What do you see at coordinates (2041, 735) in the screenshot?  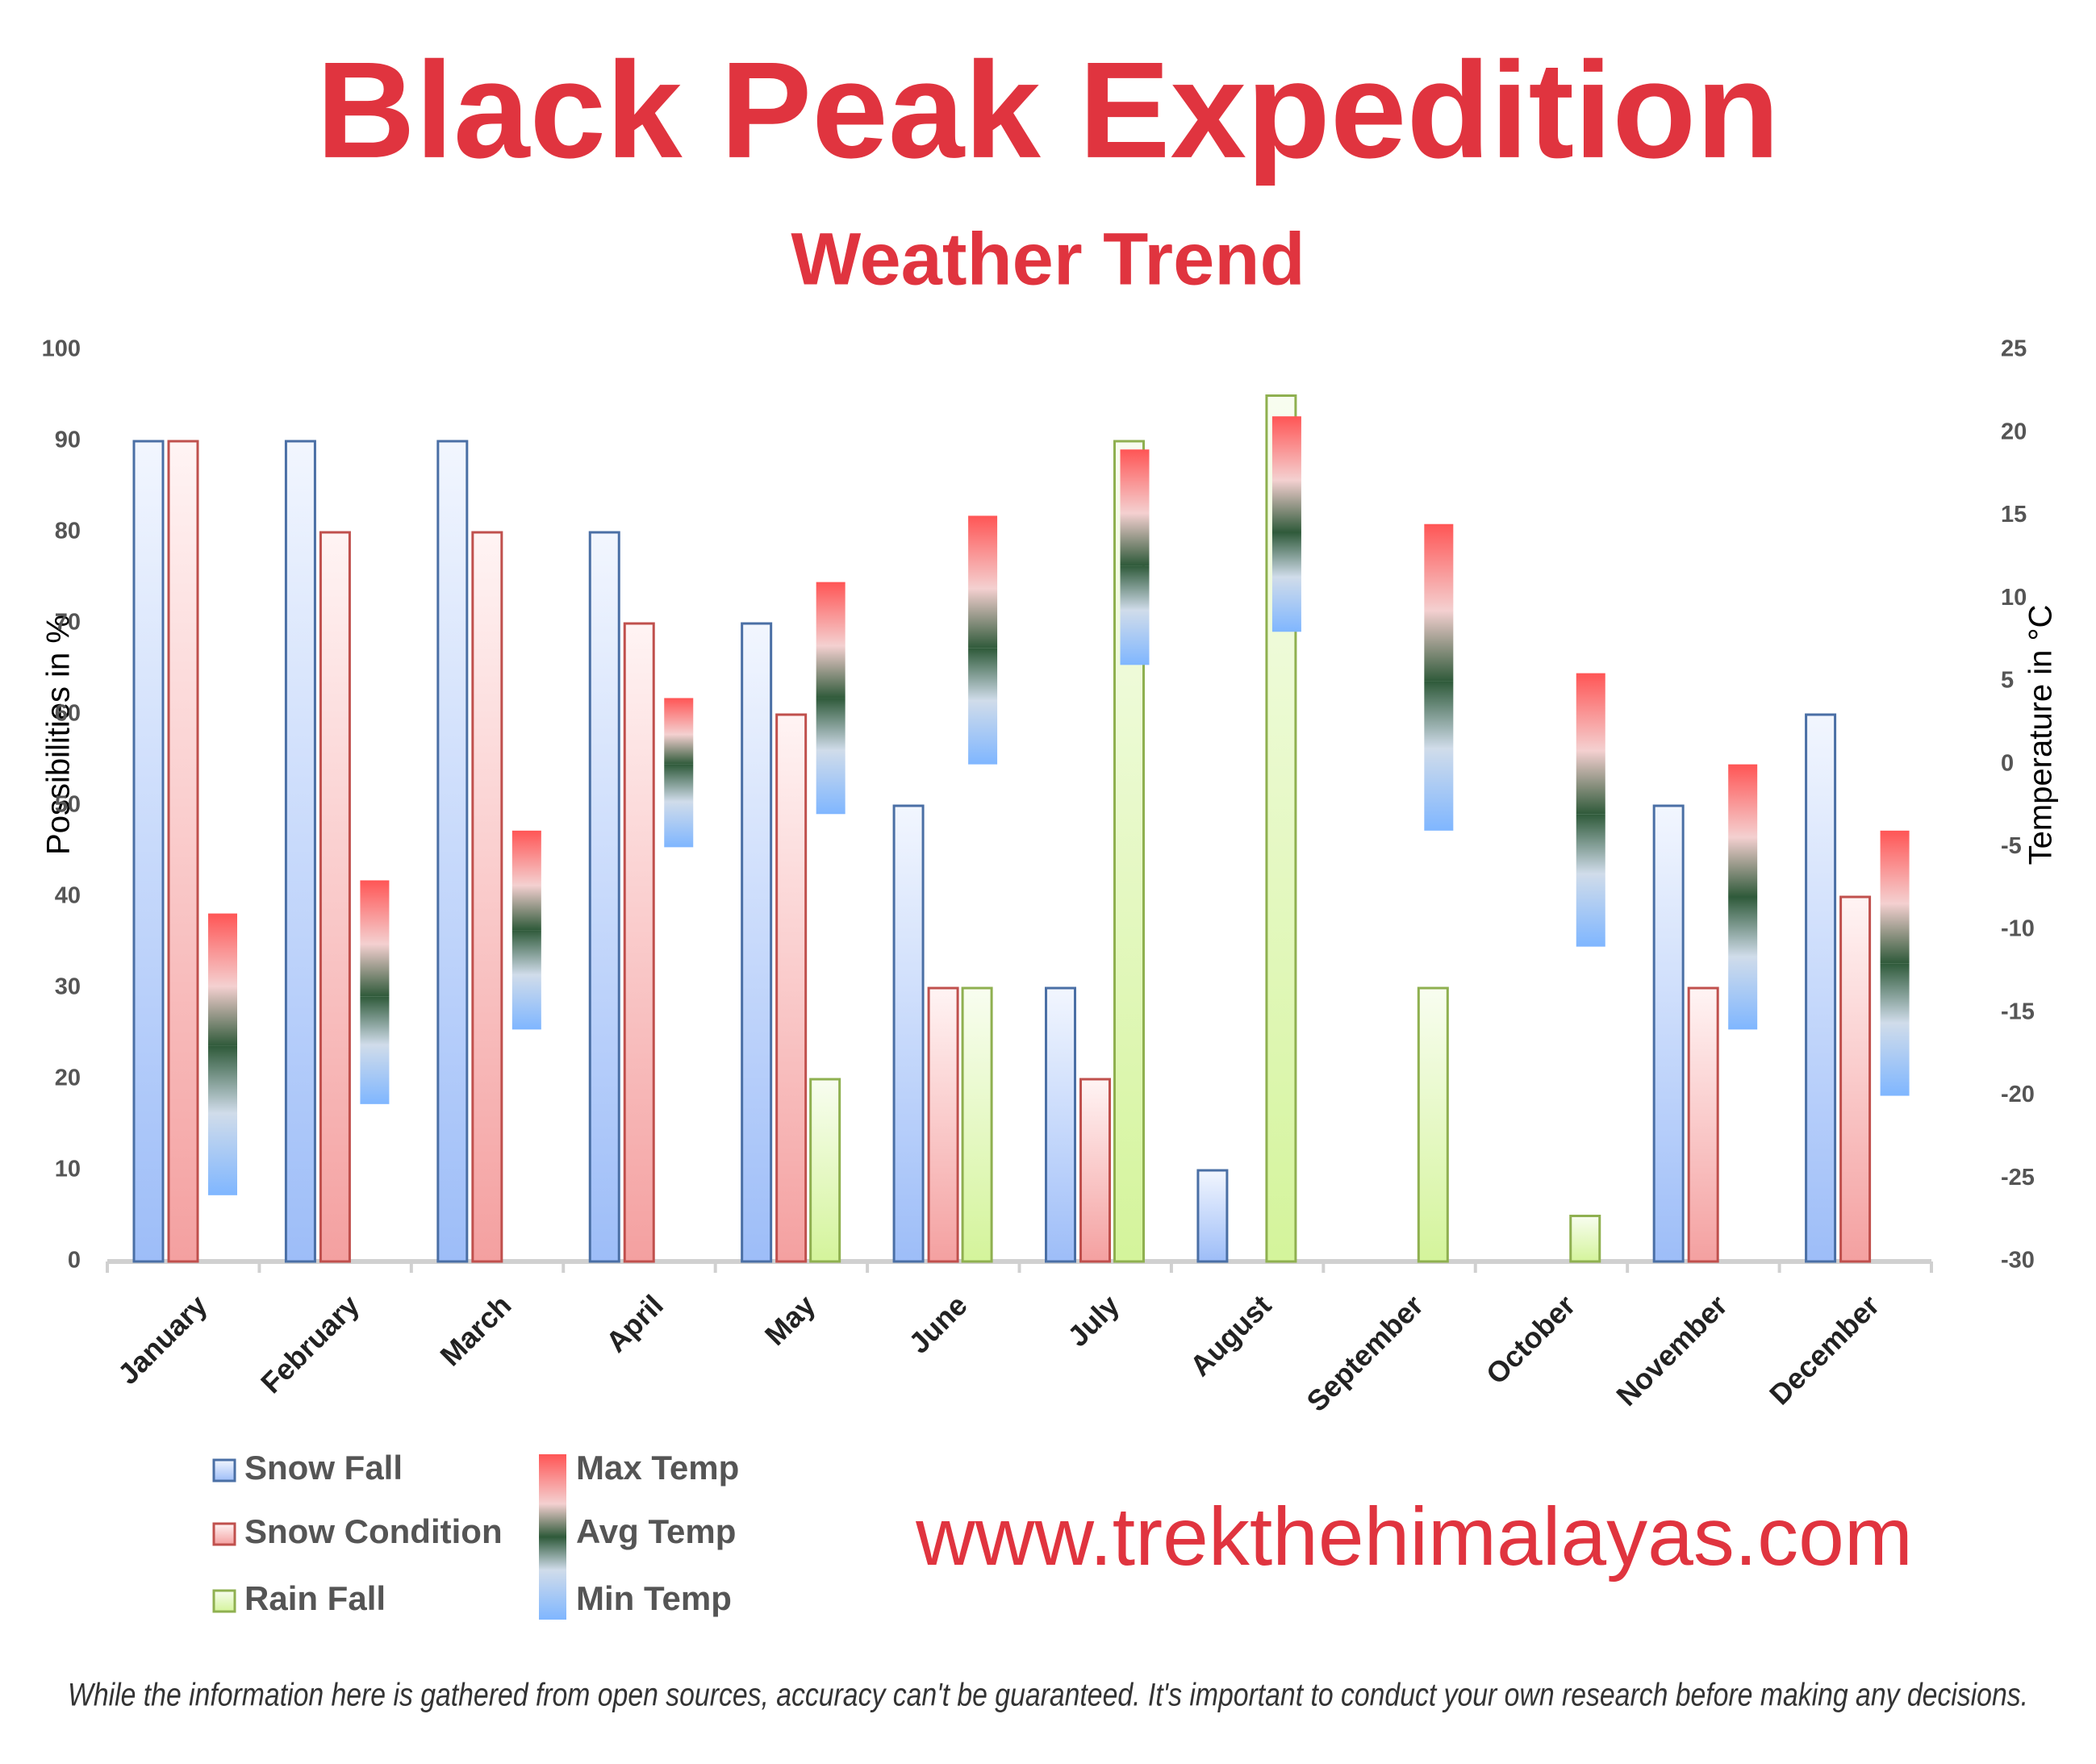 I see `y2-axis-label: Temperature in °C` at bounding box center [2041, 735].